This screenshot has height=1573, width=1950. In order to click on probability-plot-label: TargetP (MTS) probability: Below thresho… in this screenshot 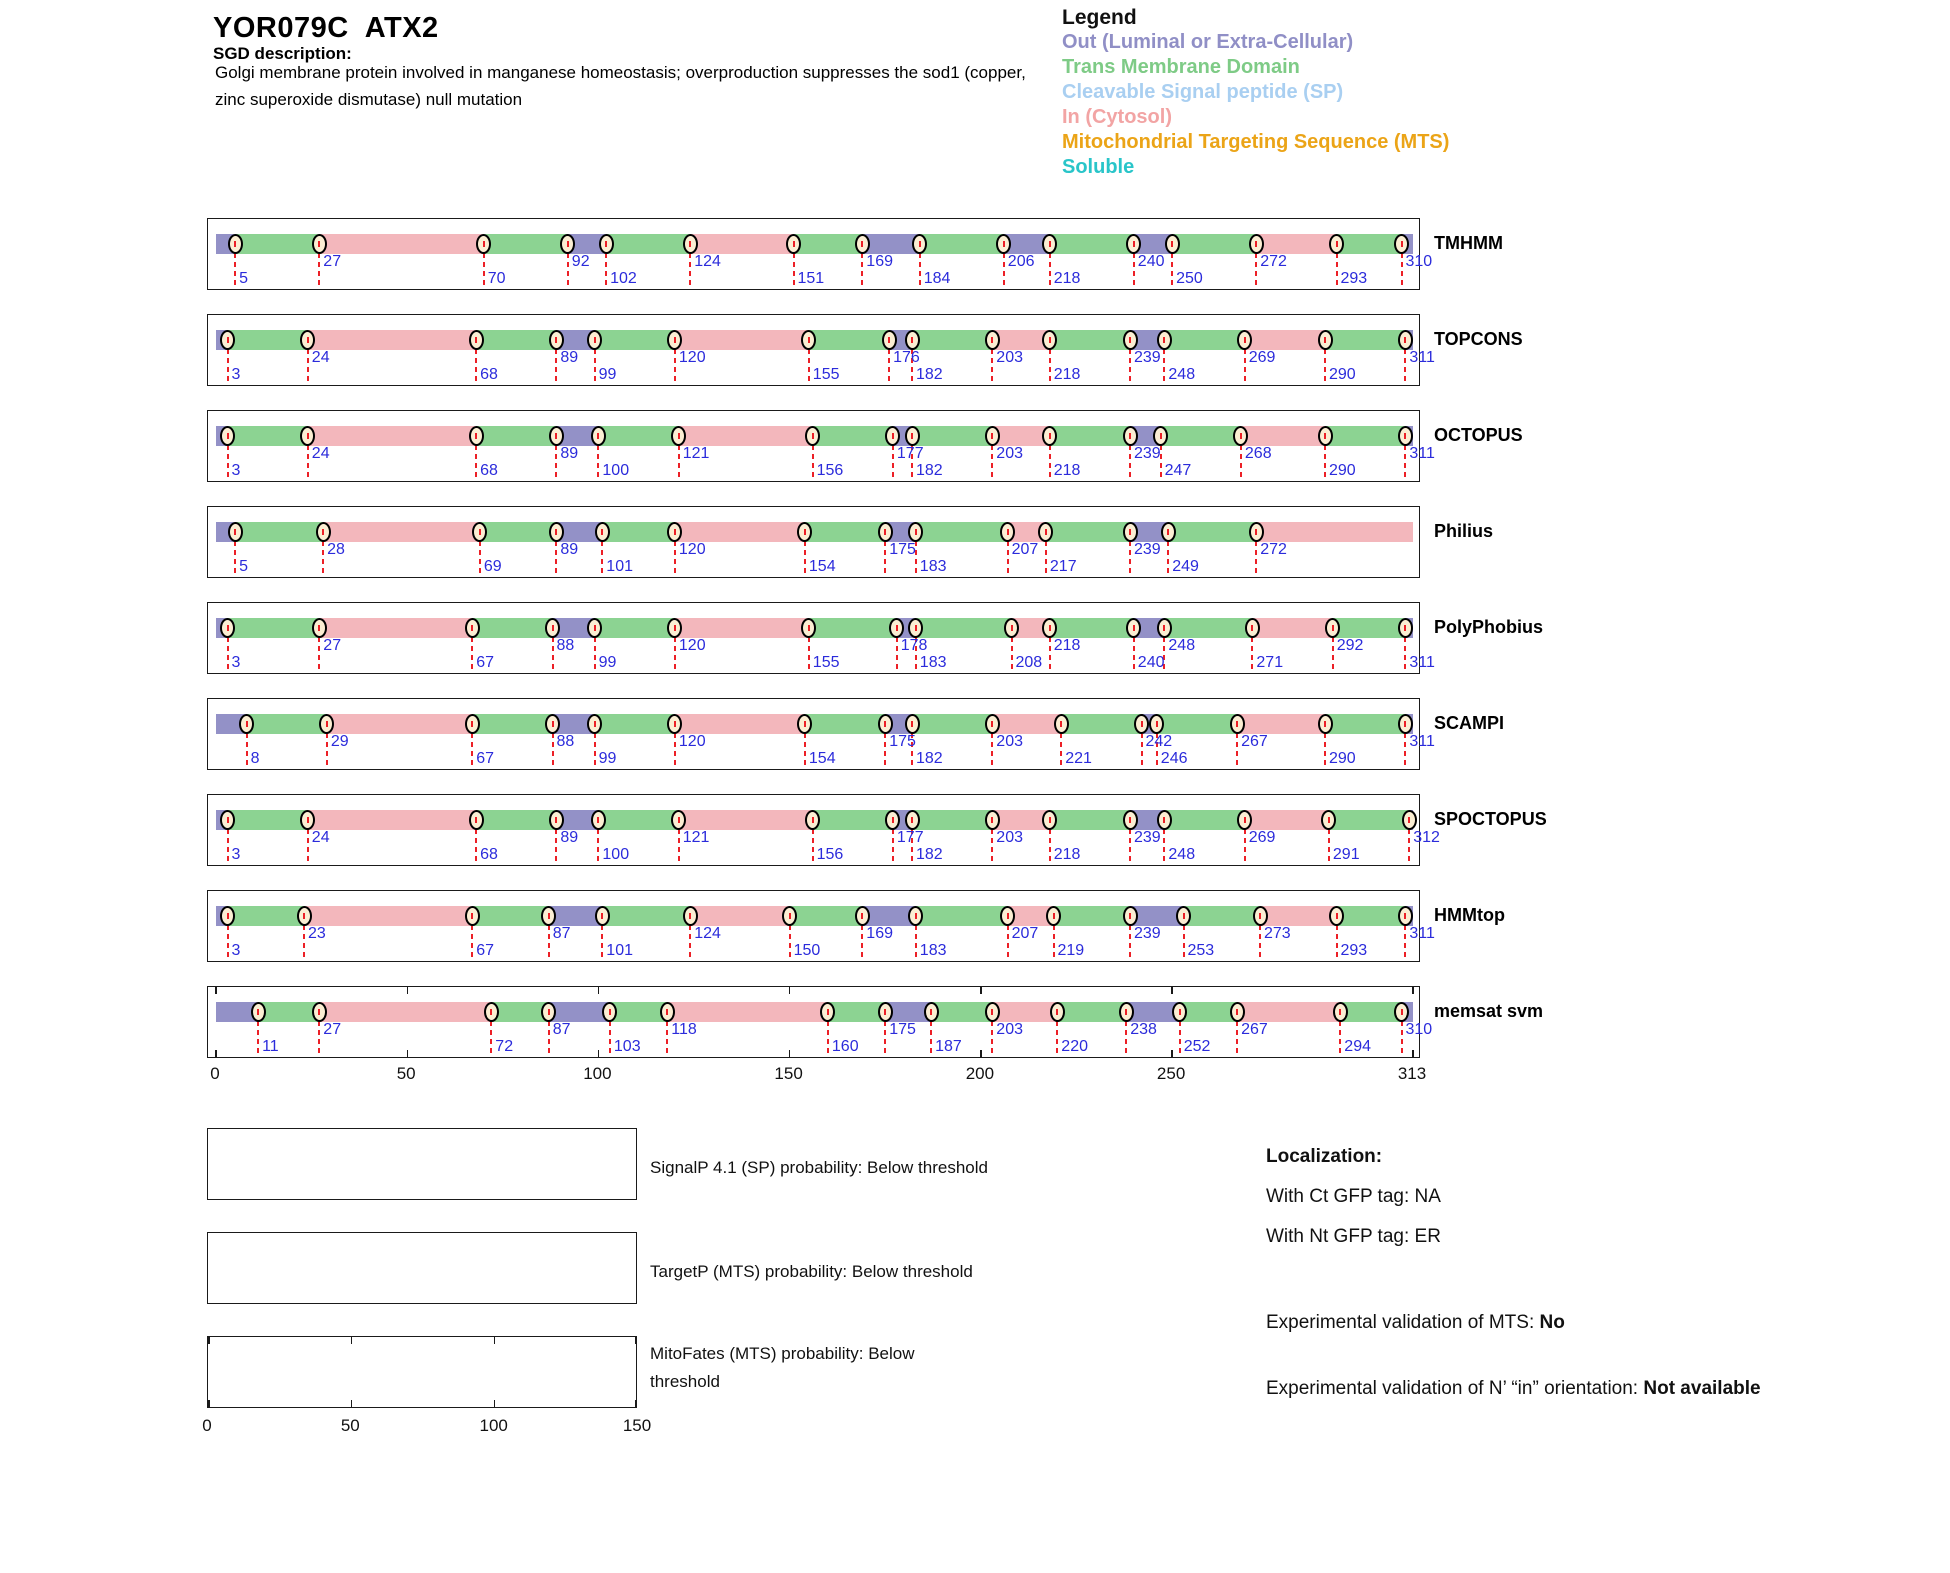, I will do `click(811, 1271)`.